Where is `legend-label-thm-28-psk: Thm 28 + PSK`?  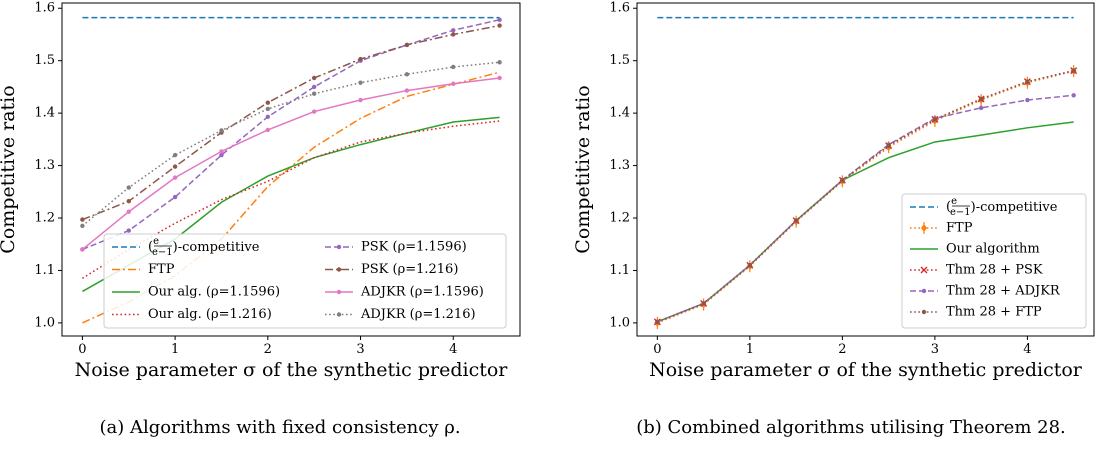 legend-label-thm-28-psk: Thm 28 + PSK is located at coordinates (994, 270).